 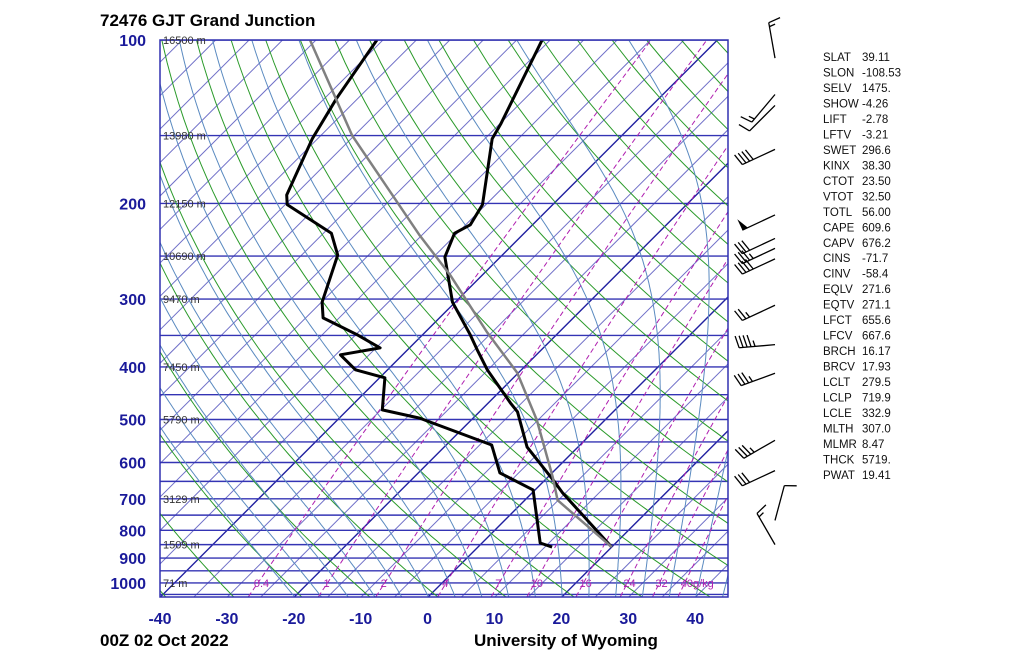 I want to click on barb-half, so click(x=761, y=515).